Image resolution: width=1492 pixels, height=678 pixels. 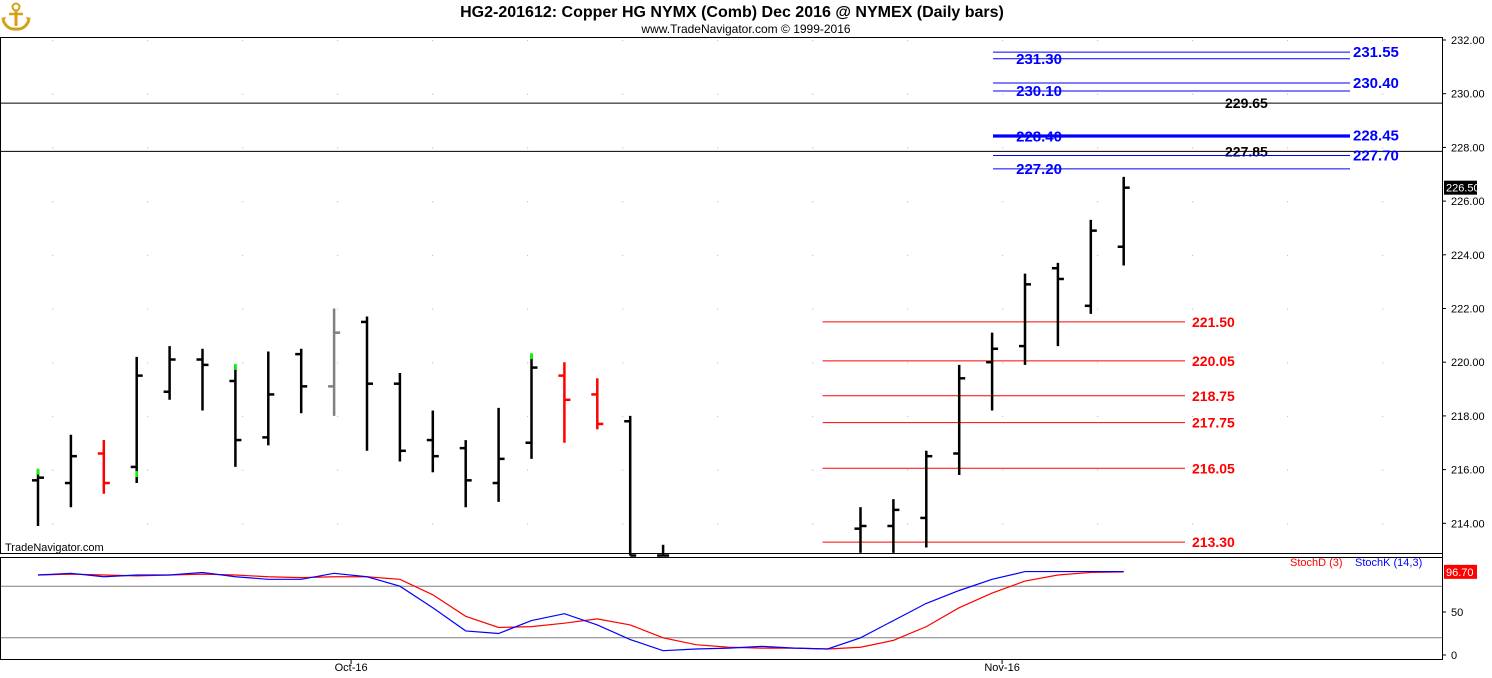 What do you see at coordinates (1468, 202) in the screenshot?
I see `y-tick-label: 226.00` at bounding box center [1468, 202].